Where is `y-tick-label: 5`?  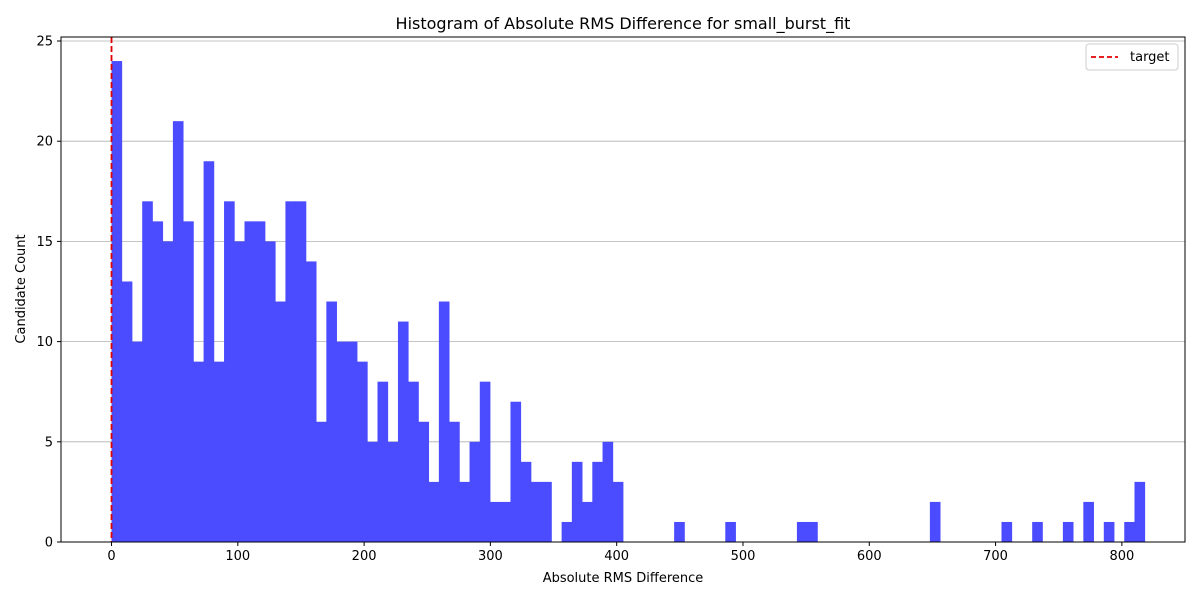 y-tick-label: 5 is located at coordinates (49, 442).